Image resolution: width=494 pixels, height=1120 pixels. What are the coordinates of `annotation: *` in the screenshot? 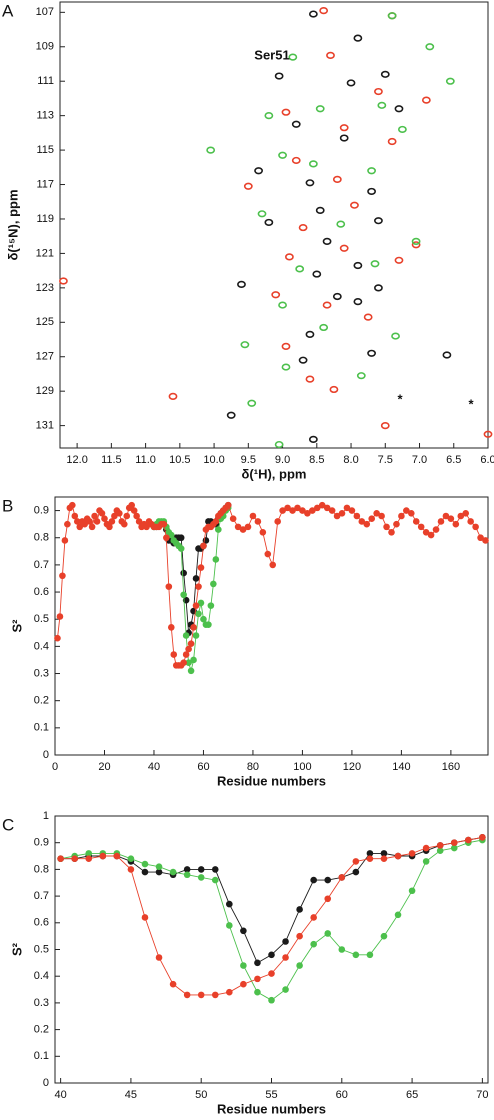 It's located at (400, 398).